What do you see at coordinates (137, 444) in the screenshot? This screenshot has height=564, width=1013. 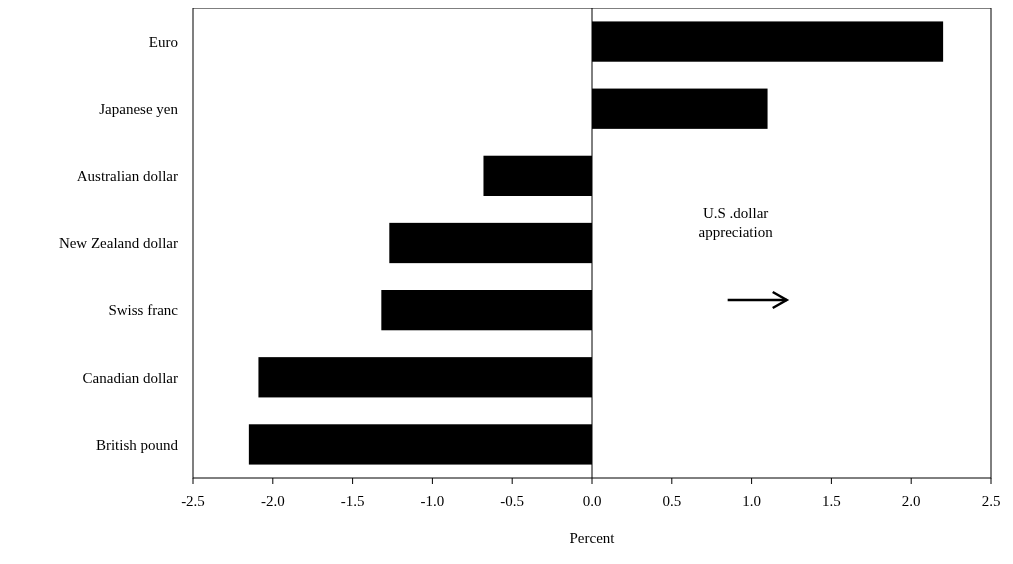 I see `y-tick-label: British pound` at bounding box center [137, 444].